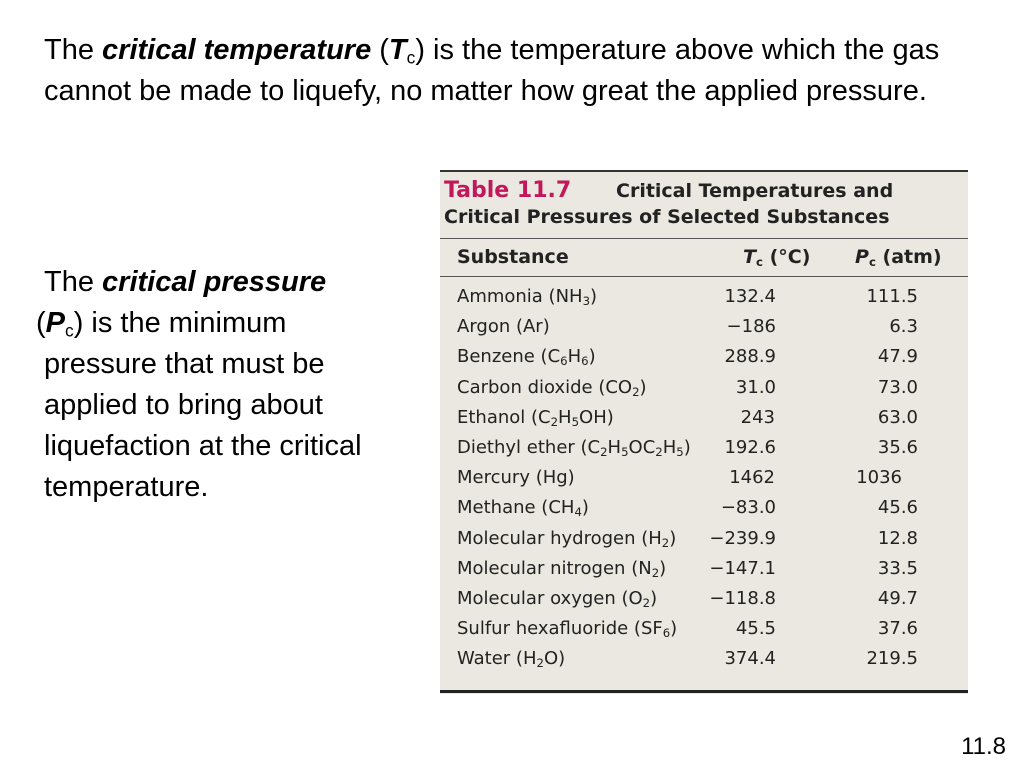  I want to click on table-row: Sulfur hexafluoride (SF6) 45.5 37.6, so click(704, 631).